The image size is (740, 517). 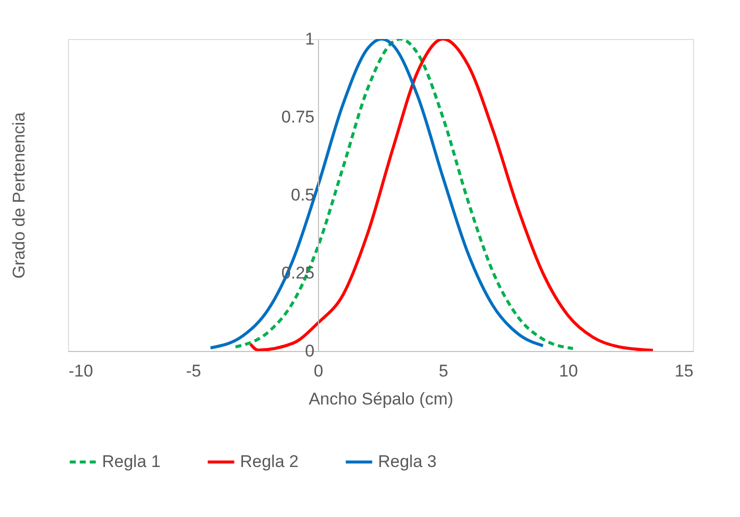 I want to click on x-tick-label: 5, so click(x=443, y=371).